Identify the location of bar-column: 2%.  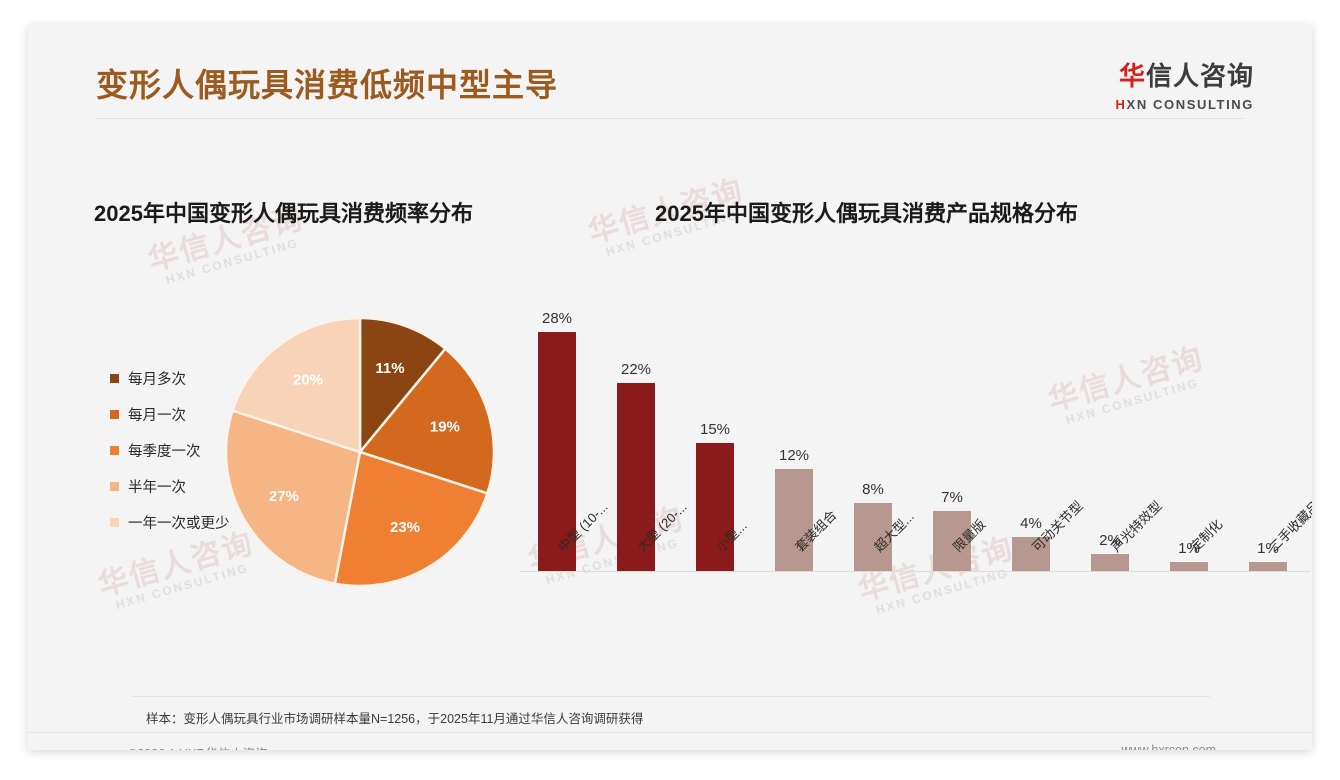
(1110, 549).